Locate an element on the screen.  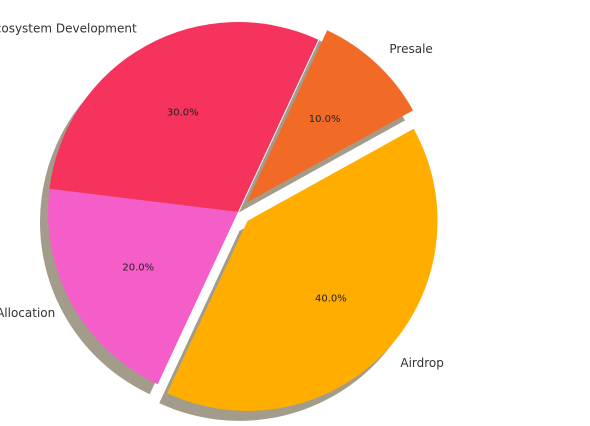
category-label-airdrop: Airdrop is located at coordinates (422, 363).